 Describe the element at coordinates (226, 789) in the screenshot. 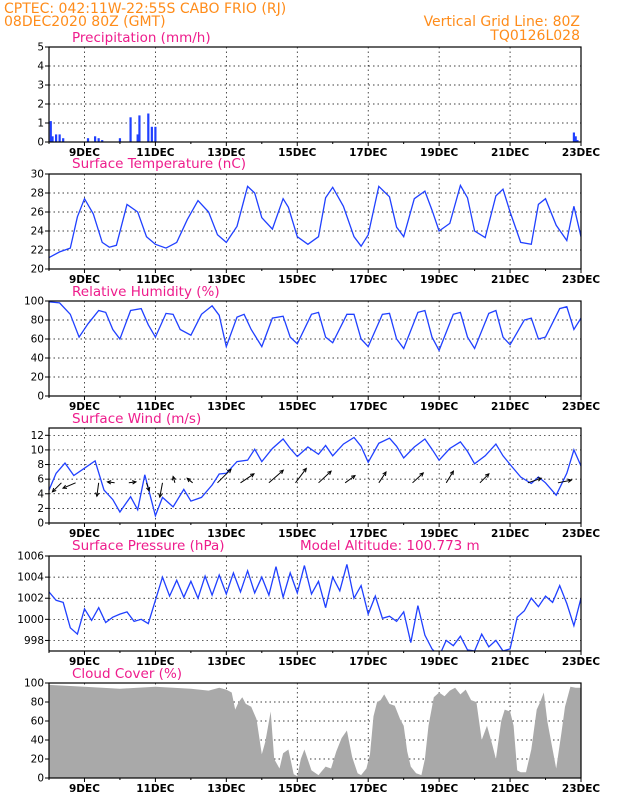

I see `cloud-xtick-label: 13DEC` at that location.